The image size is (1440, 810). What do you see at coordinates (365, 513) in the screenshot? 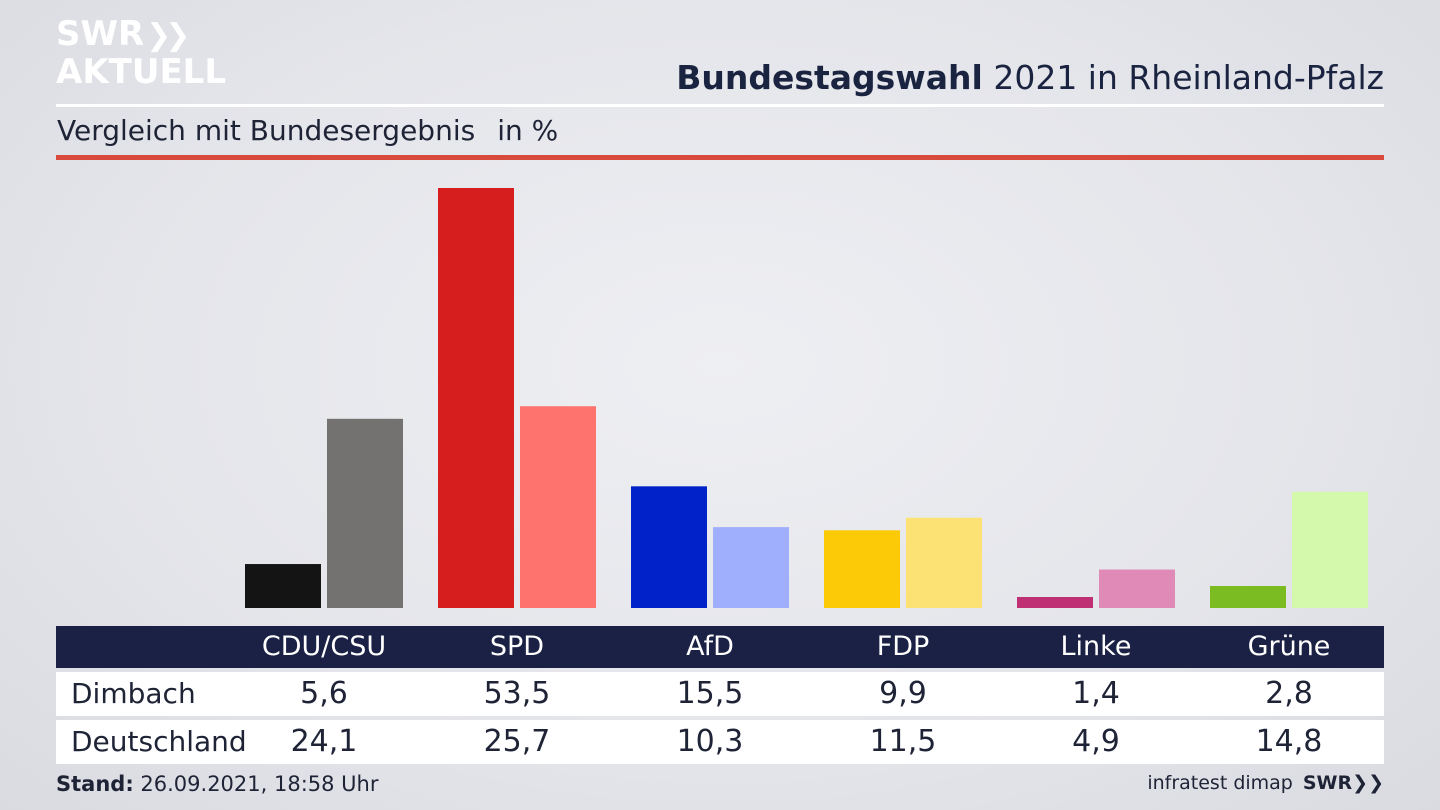
I see `bar-cducsu-deutschland` at bounding box center [365, 513].